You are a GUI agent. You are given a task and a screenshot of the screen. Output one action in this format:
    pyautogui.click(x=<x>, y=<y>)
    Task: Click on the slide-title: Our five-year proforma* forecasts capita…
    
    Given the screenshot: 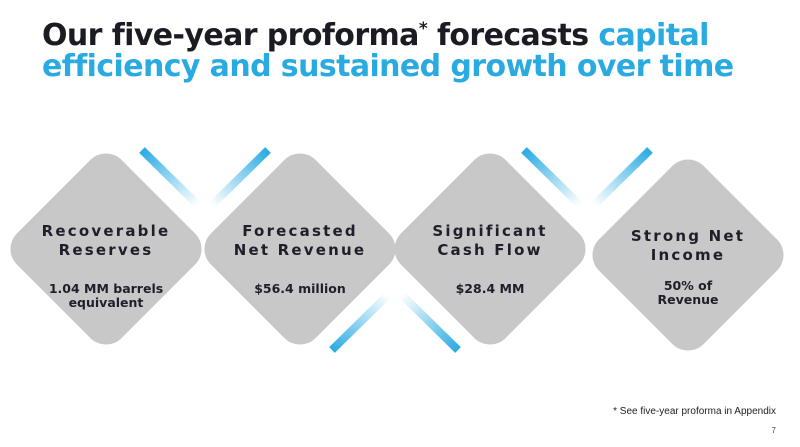 What is the action you would take?
    pyautogui.click(x=412, y=51)
    